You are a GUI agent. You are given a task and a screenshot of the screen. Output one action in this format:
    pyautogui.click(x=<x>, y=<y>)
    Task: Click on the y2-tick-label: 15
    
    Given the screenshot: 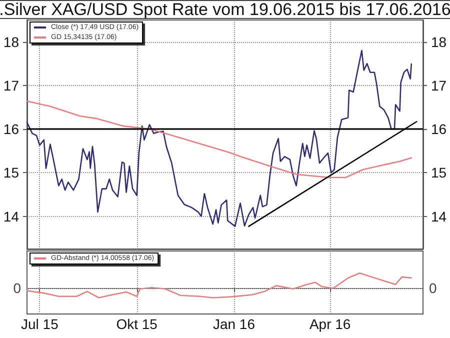 What is the action you would take?
    pyautogui.click(x=439, y=172)
    